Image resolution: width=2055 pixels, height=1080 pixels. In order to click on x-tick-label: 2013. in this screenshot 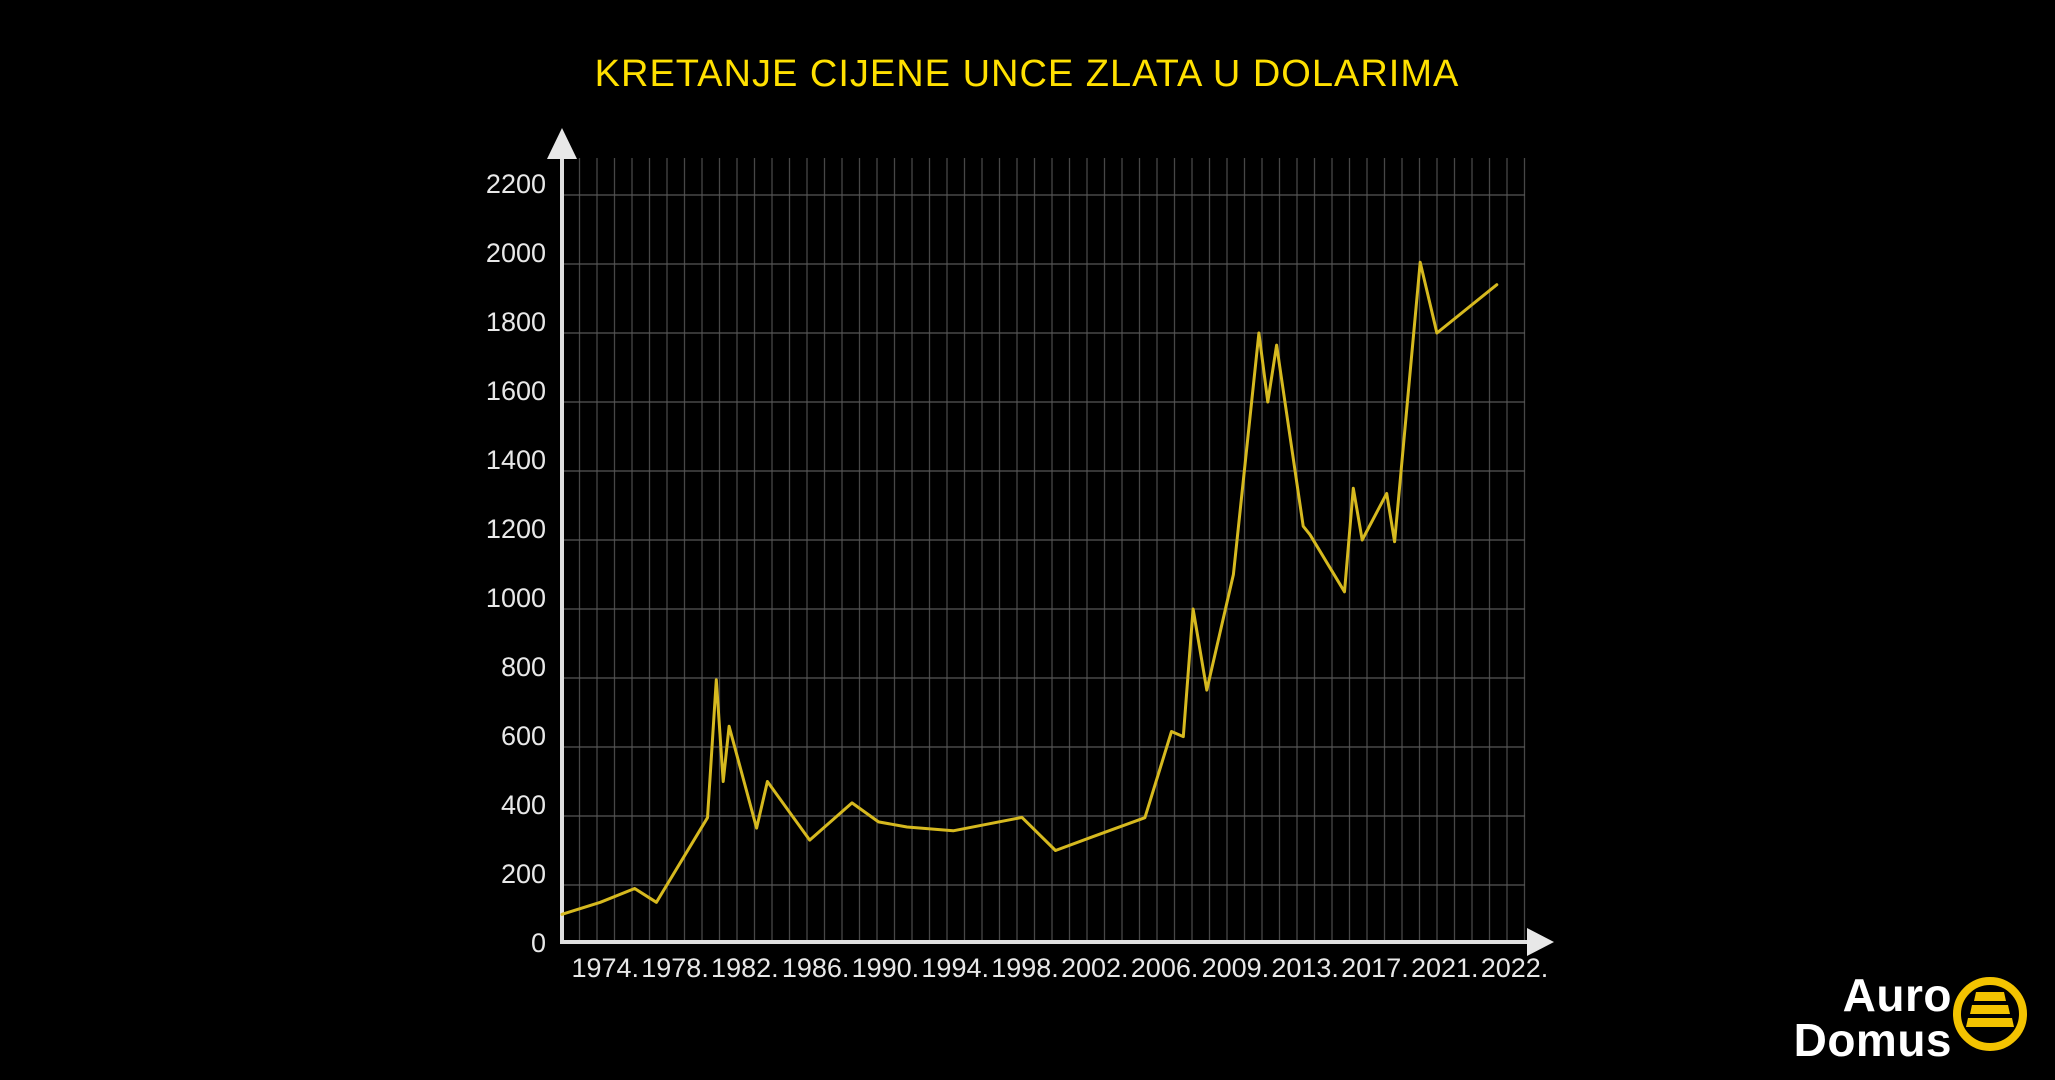, I will do `click(1305, 968)`.